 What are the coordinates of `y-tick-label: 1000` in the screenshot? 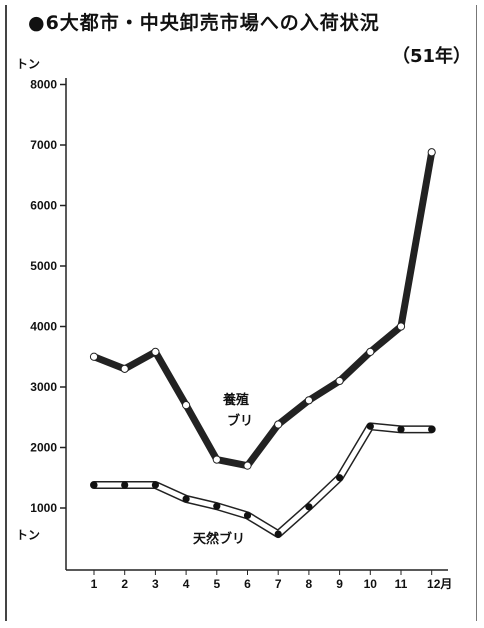 It's located at (43, 508).